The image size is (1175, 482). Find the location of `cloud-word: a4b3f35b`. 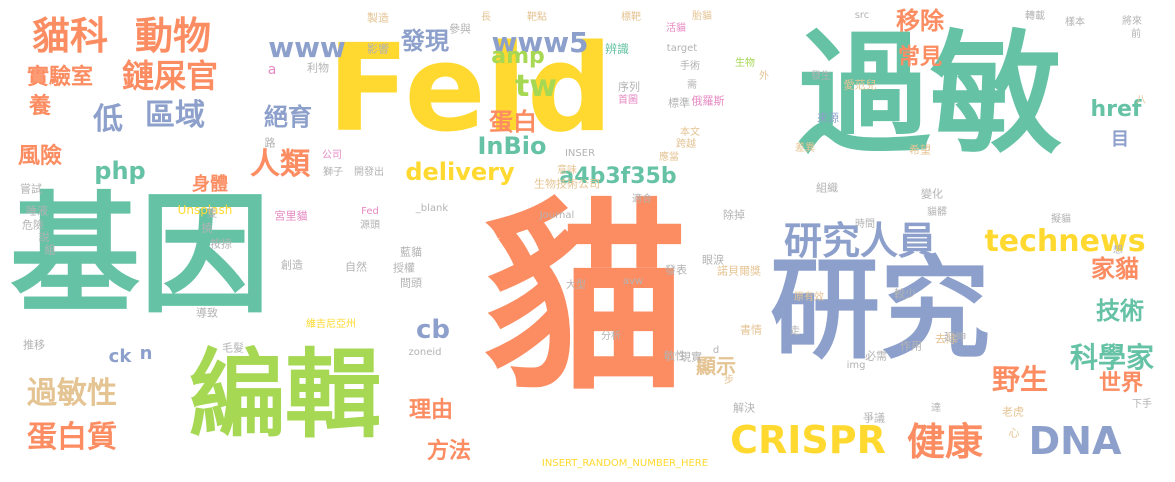

cloud-word: a4b3f35b is located at coordinates (618, 176).